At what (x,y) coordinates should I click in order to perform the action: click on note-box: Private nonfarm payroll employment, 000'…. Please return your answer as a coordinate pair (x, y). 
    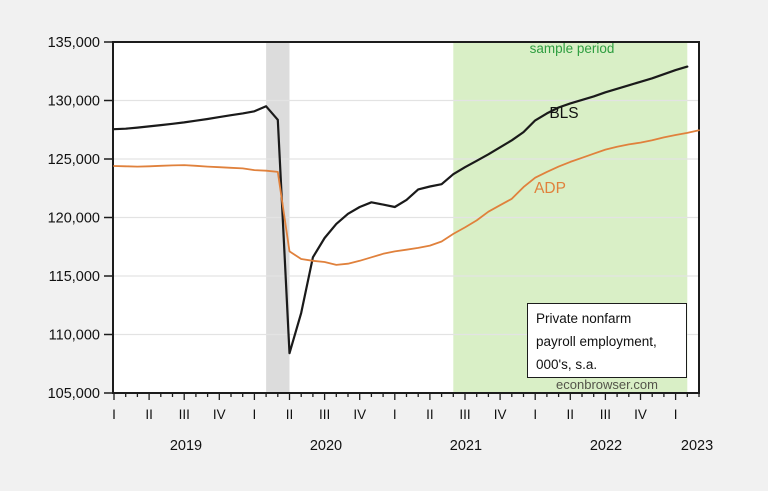
    Looking at the image, I should click on (607, 340).